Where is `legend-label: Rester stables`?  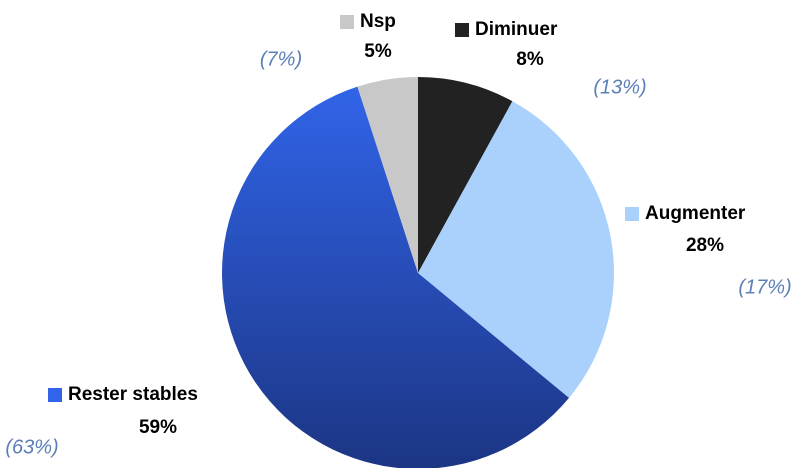
legend-label: Rester stables is located at coordinates (133, 394).